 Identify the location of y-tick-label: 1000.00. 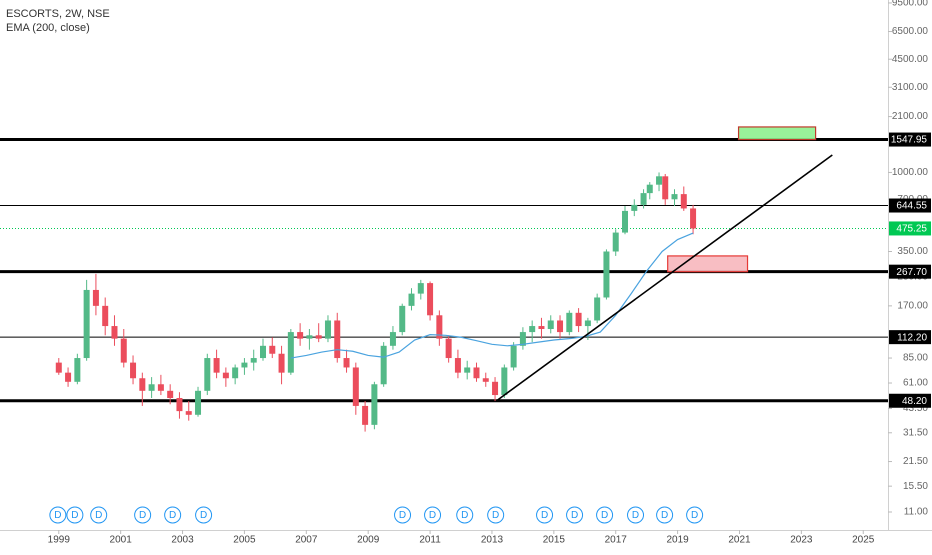
(910, 172).